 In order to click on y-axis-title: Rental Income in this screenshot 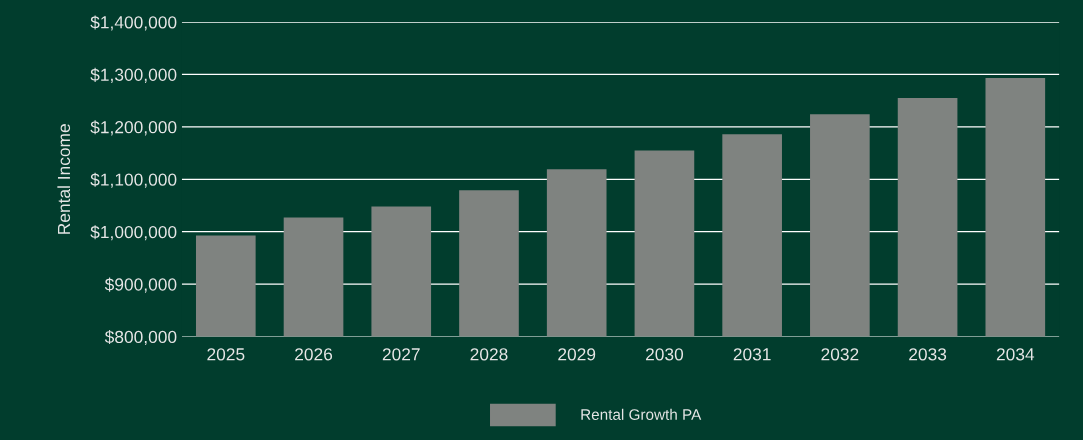, I will do `click(64, 179)`.